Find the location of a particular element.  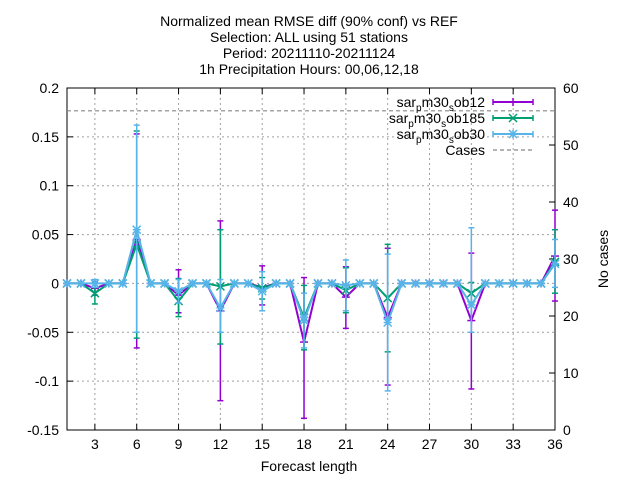

x-tick-label: 3 is located at coordinates (95, 444).